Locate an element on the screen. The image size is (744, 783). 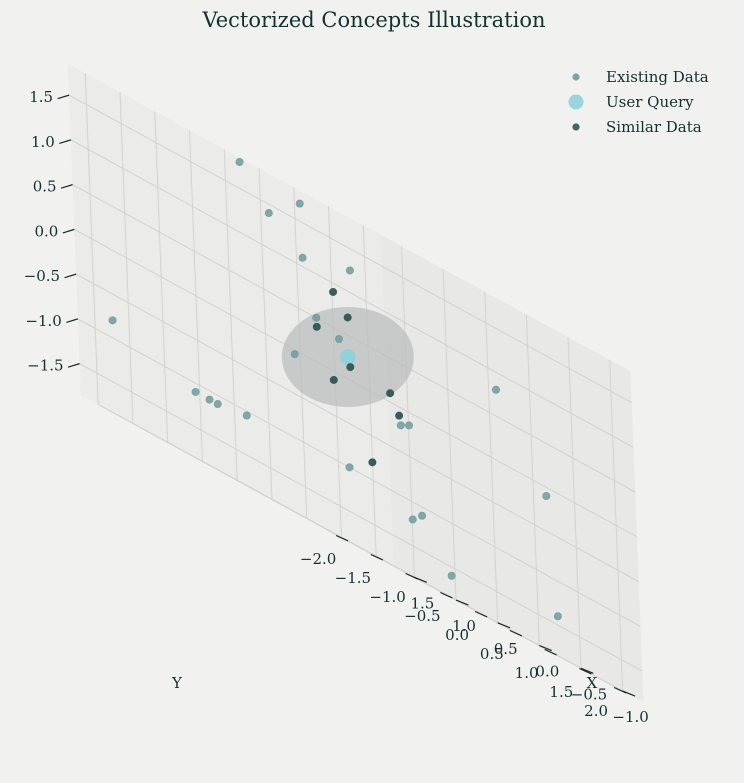
y-axis-tick-label: 1.5 is located at coordinates (561, 692).